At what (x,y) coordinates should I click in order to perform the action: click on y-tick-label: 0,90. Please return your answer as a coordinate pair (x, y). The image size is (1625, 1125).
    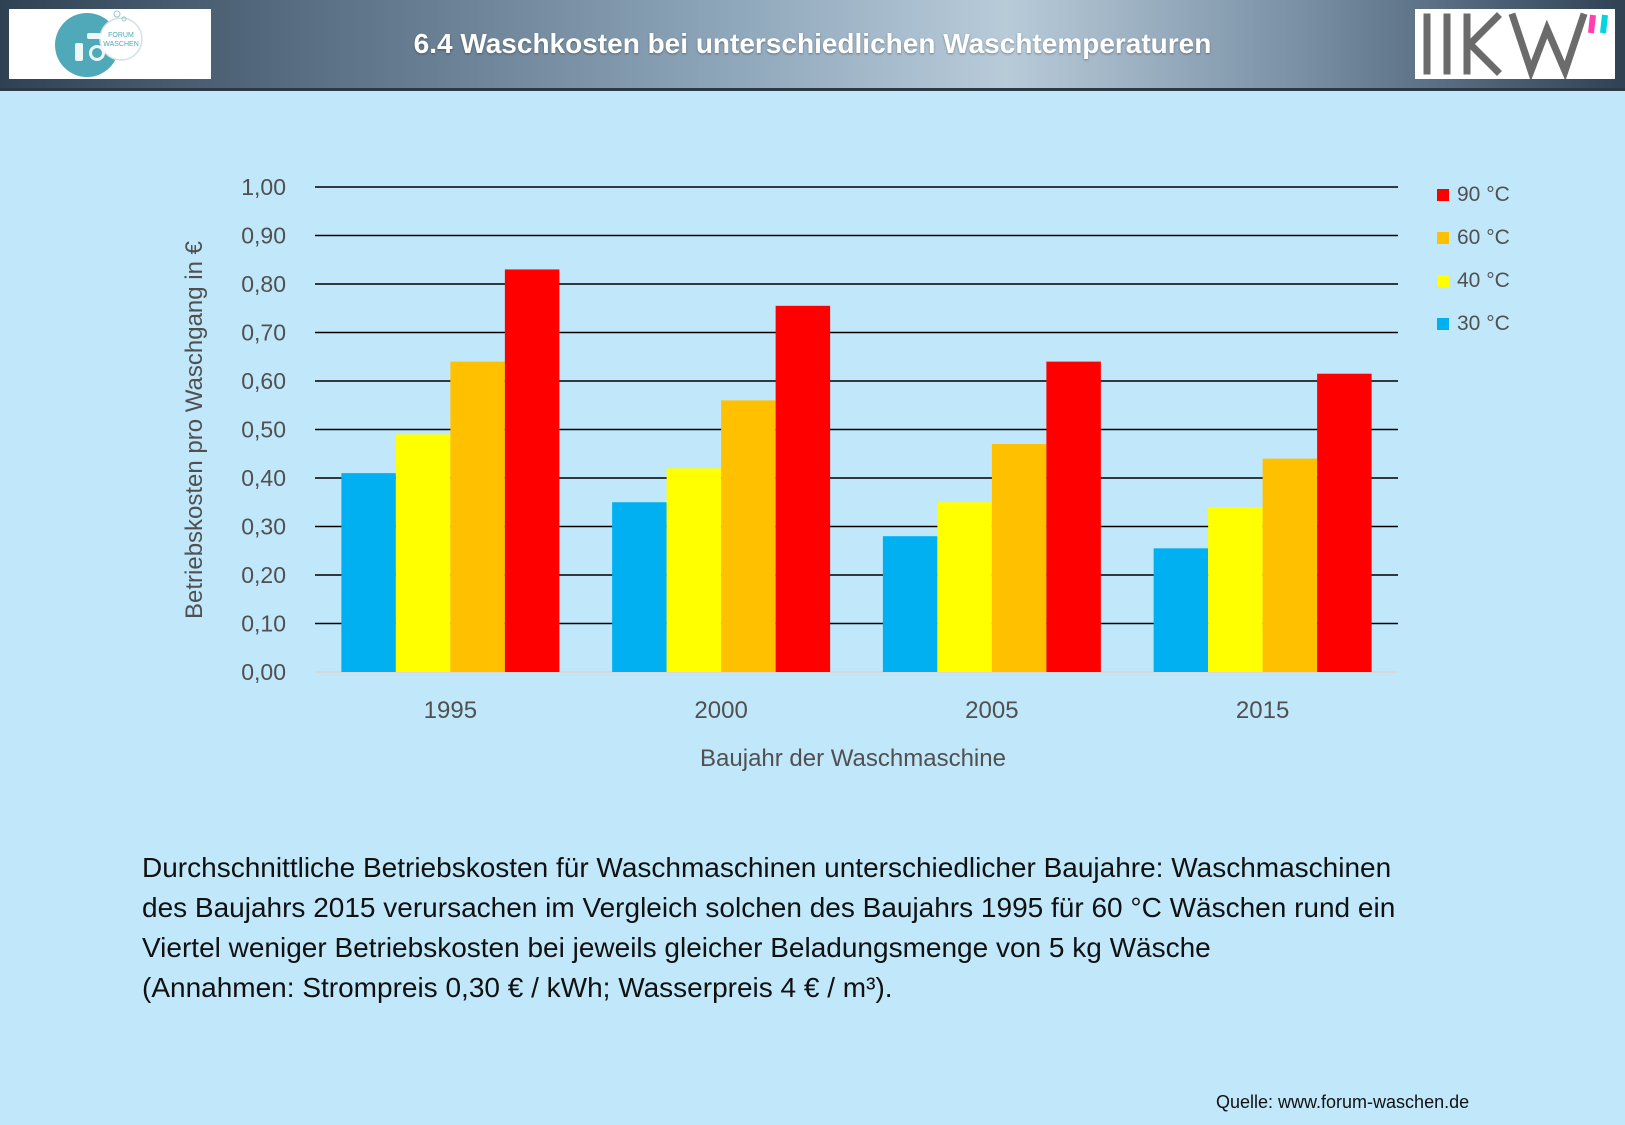
    Looking at the image, I should click on (263, 236).